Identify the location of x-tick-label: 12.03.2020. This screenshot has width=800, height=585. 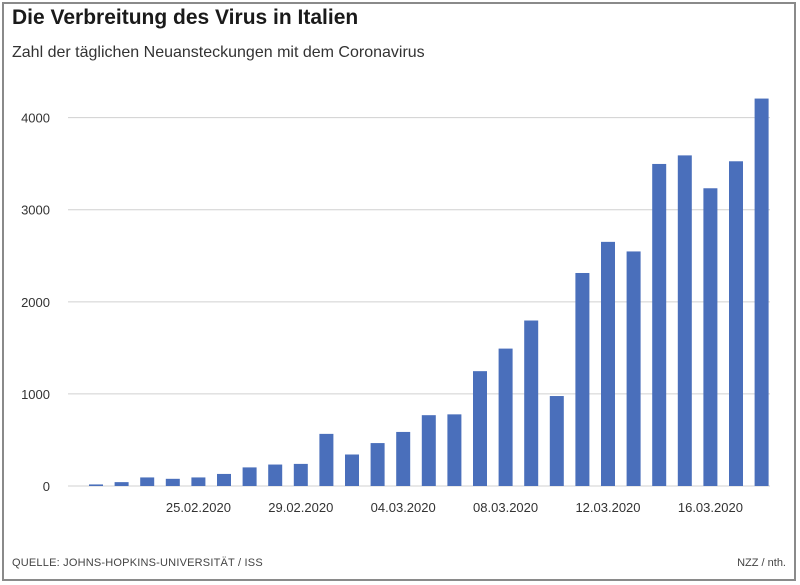
(607, 507).